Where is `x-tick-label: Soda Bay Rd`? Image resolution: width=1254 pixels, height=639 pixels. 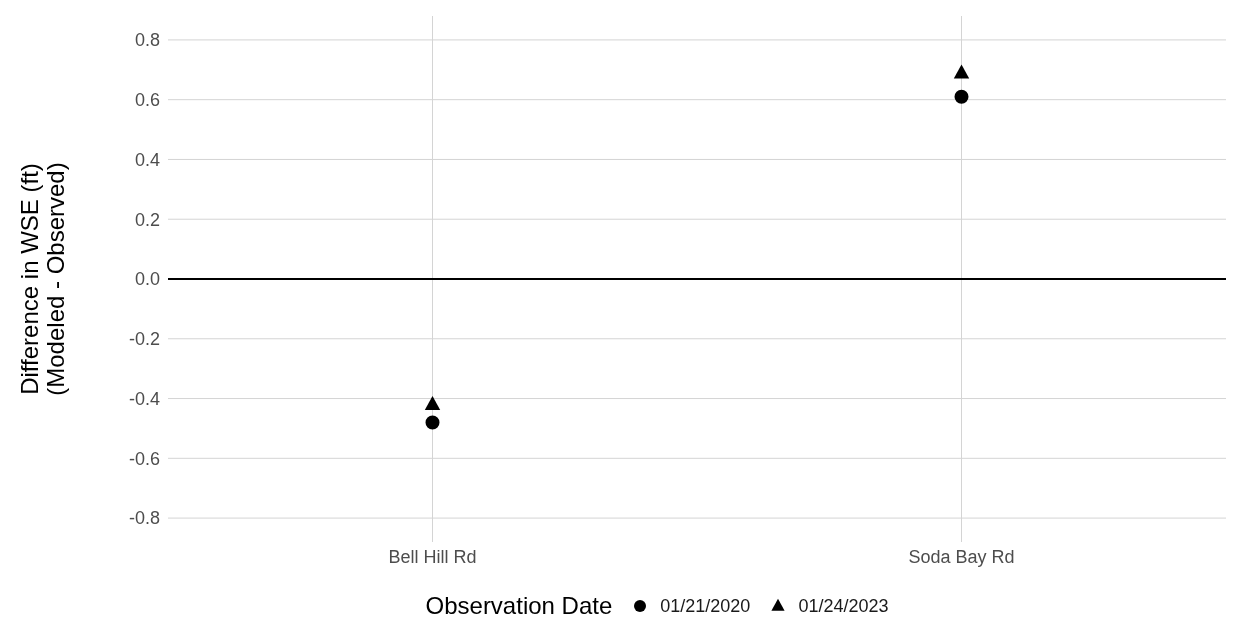 x-tick-label: Soda Bay Rd is located at coordinates (961, 556).